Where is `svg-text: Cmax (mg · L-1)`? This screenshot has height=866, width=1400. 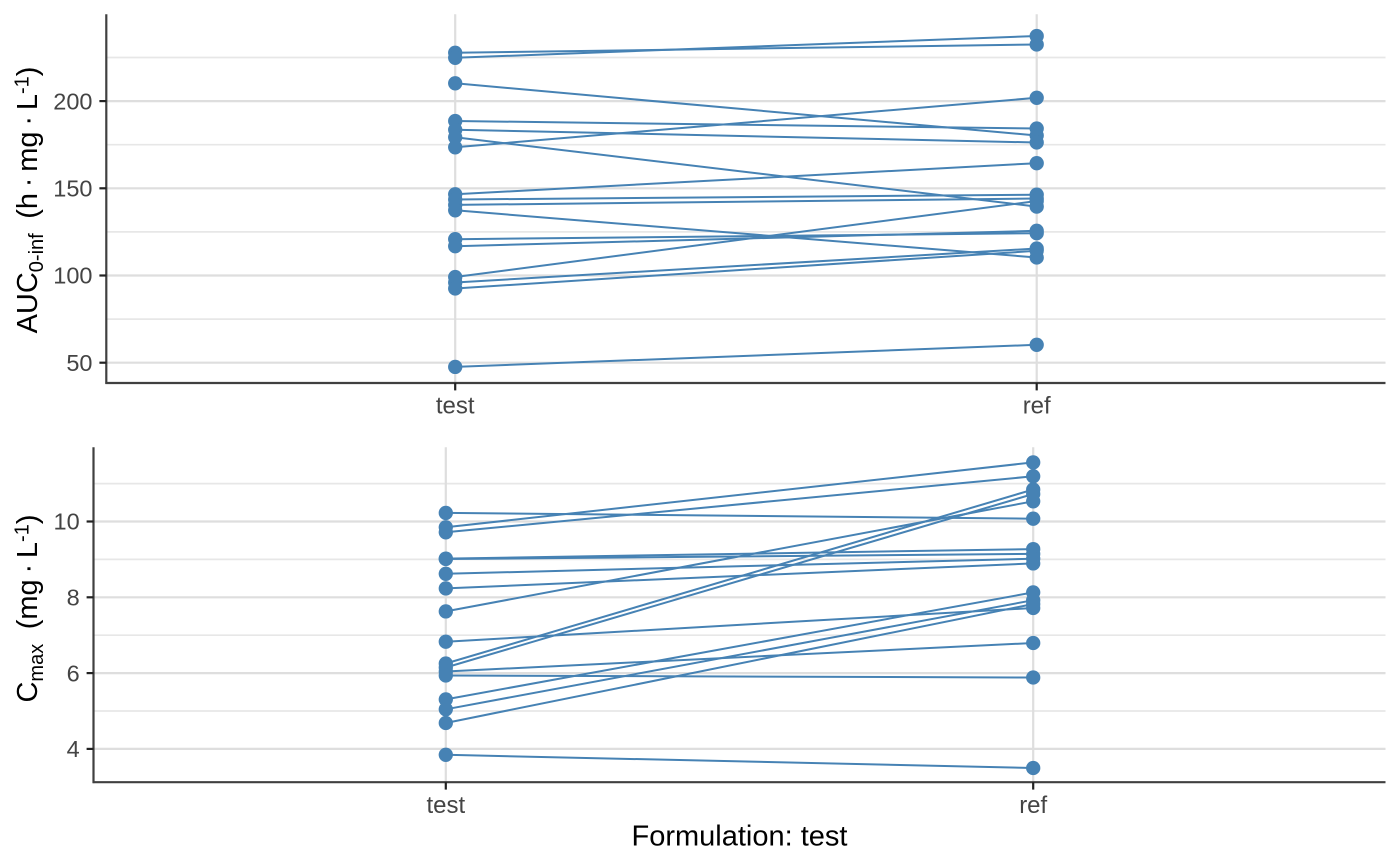 svg-text: Cmax (mg · L-1) is located at coordinates (29, 608).